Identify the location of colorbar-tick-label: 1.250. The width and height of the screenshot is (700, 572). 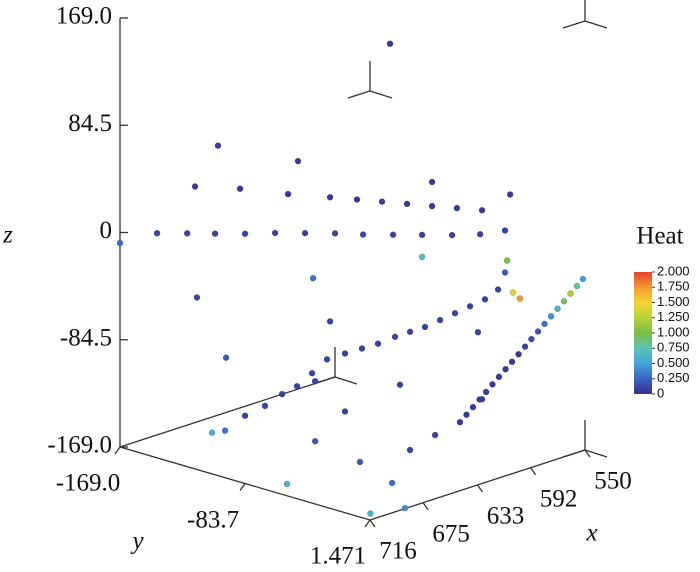
(673, 316).